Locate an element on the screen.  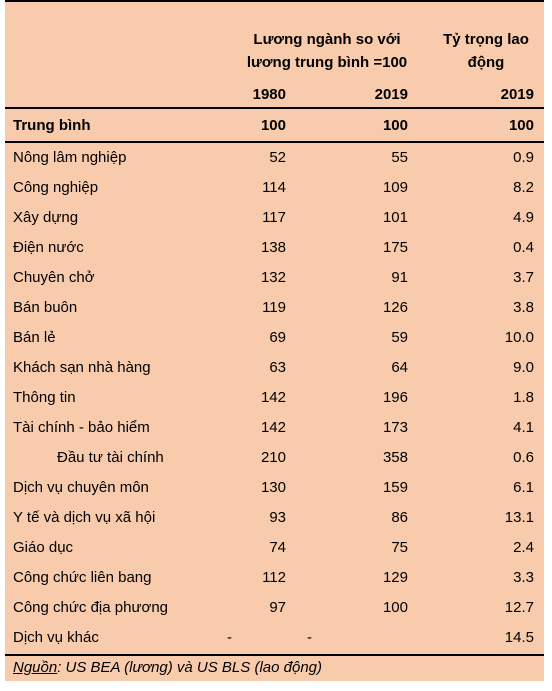
table-row: Công chức địa phương 97 100 12.7 is located at coordinates (273, 607).